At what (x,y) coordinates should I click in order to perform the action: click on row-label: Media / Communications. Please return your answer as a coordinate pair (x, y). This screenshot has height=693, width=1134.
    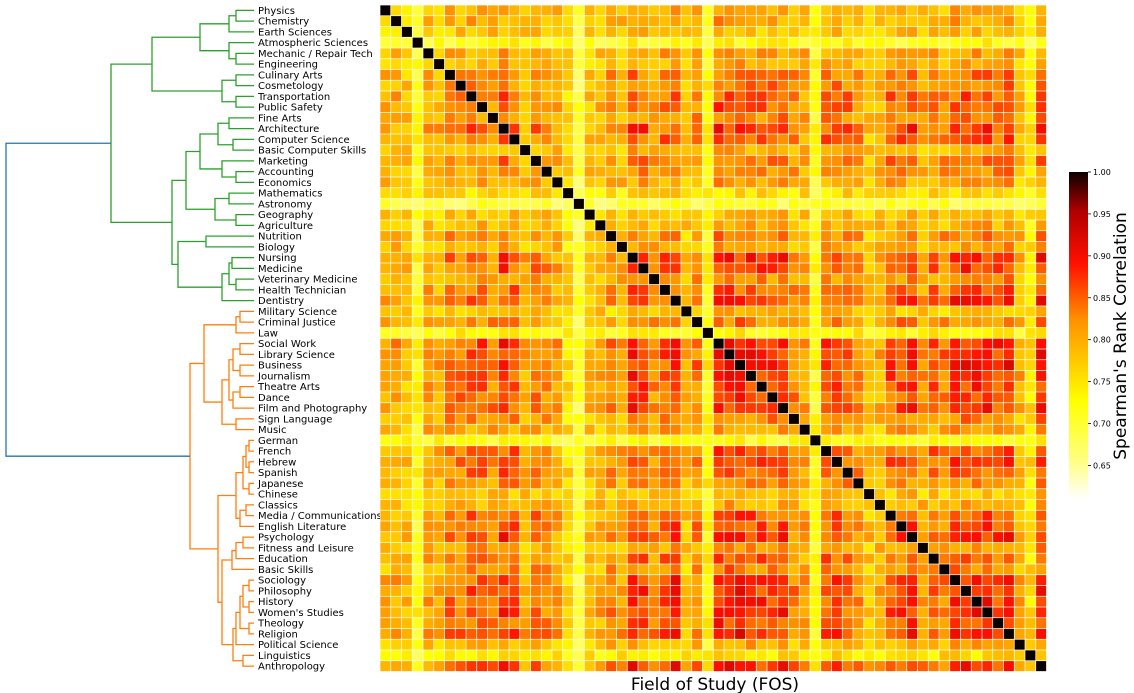
    Looking at the image, I should click on (320, 516).